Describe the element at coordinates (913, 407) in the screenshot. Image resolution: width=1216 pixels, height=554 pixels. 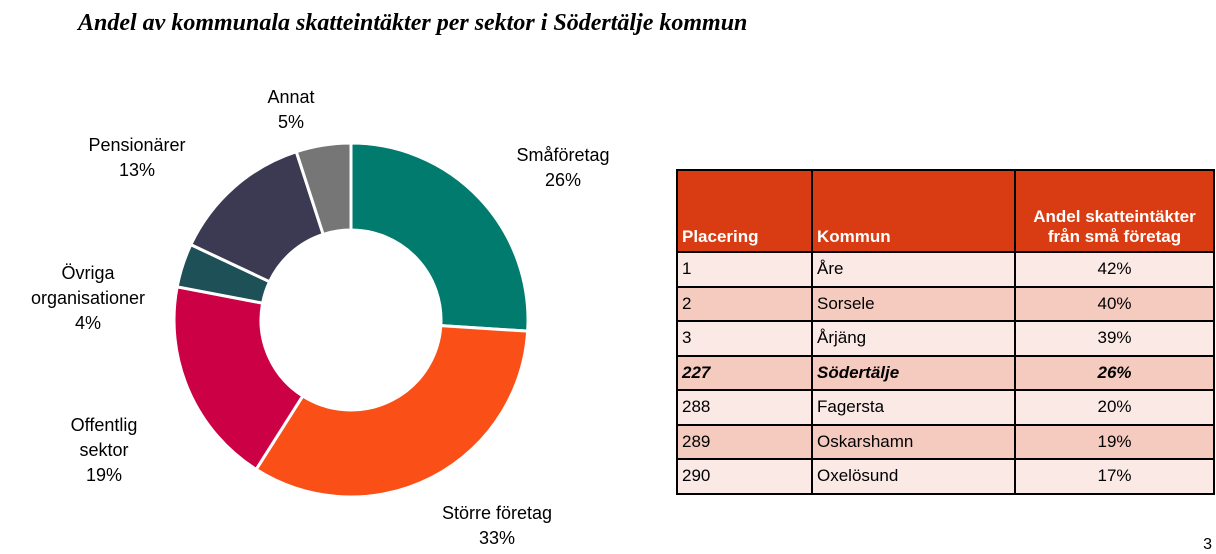
I see `table-cell: Fagersta` at that location.